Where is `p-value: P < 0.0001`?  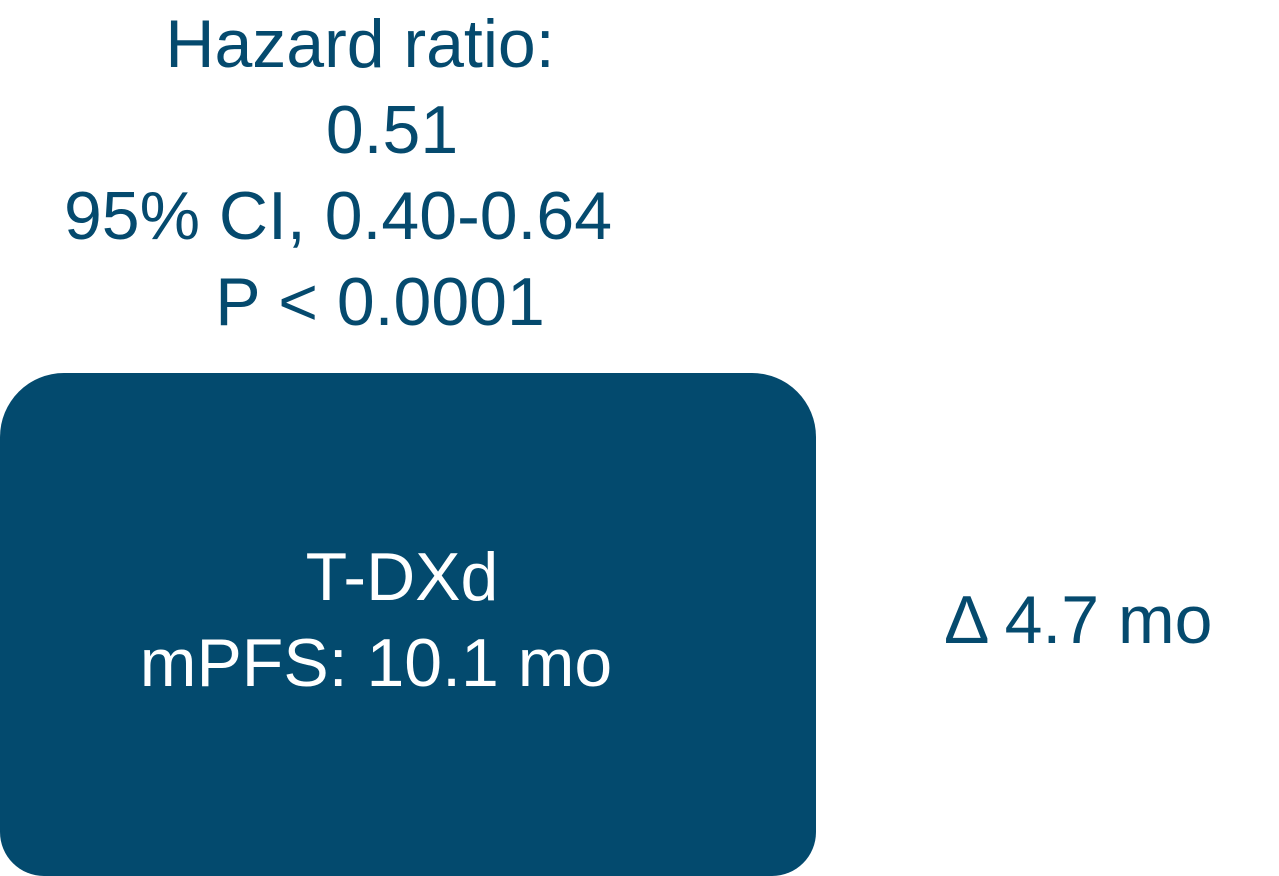 p-value: P < 0.0001 is located at coordinates (380, 302).